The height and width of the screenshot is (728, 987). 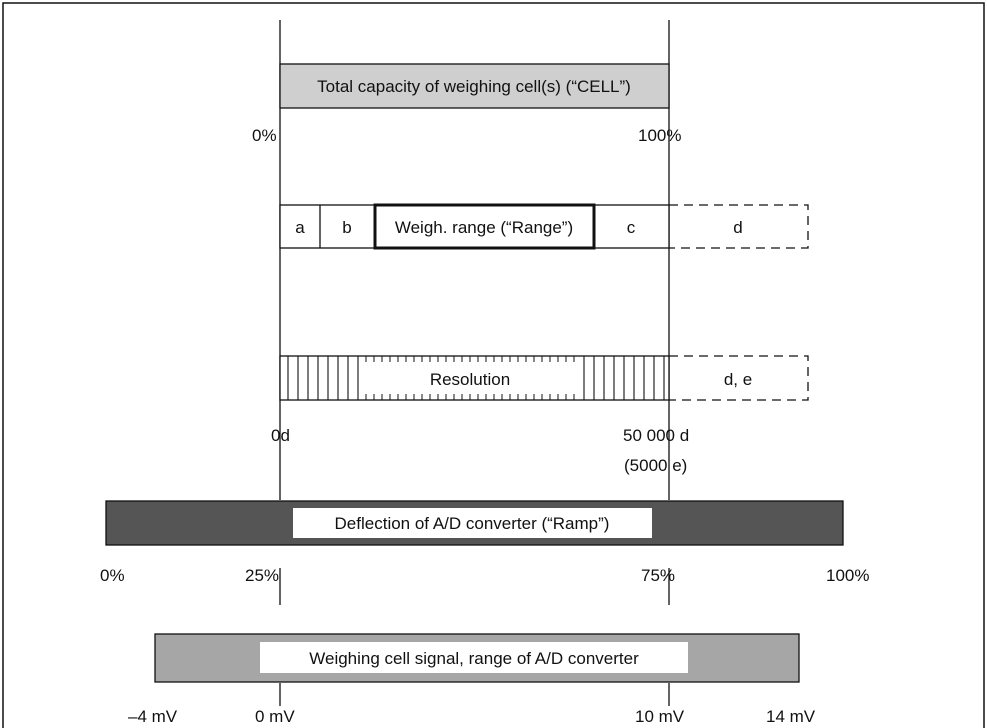 I want to click on resolution-label: Resolution, so click(x=470, y=379).